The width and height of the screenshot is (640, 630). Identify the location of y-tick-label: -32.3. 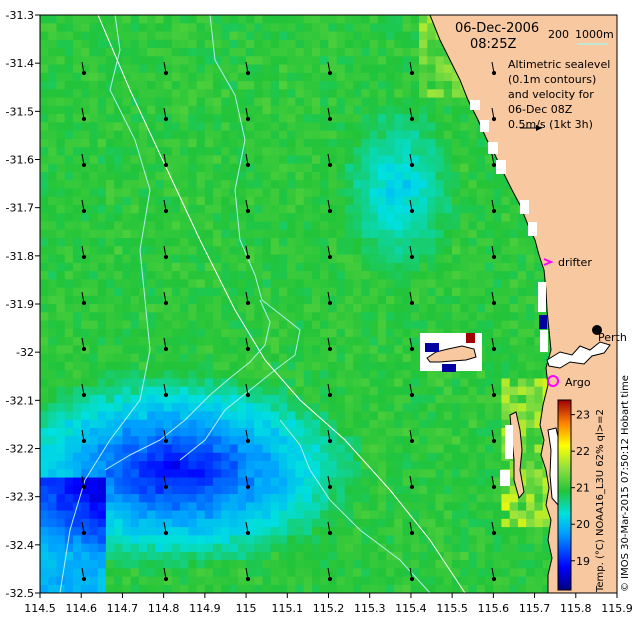
(20, 497).